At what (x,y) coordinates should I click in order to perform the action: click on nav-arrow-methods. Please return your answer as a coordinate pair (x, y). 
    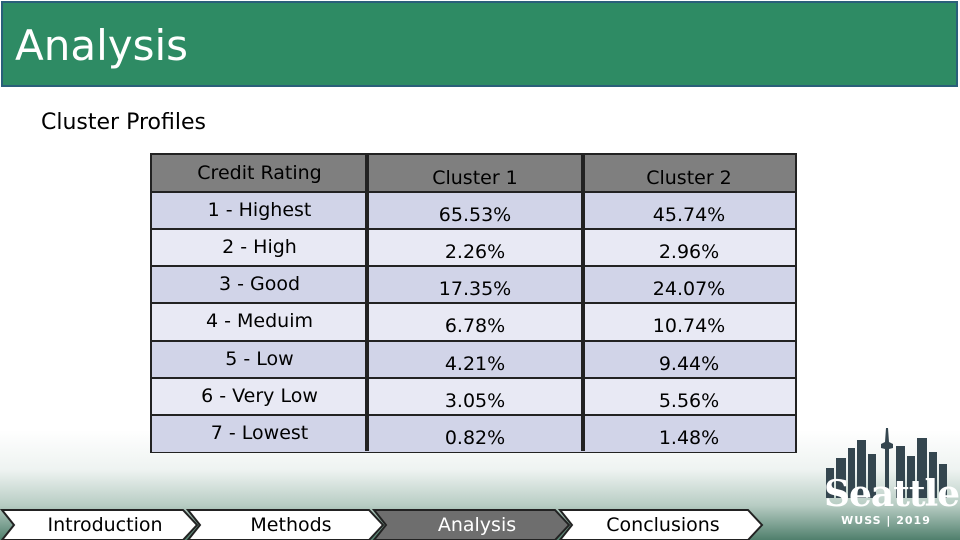
    Looking at the image, I should click on (285, 524).